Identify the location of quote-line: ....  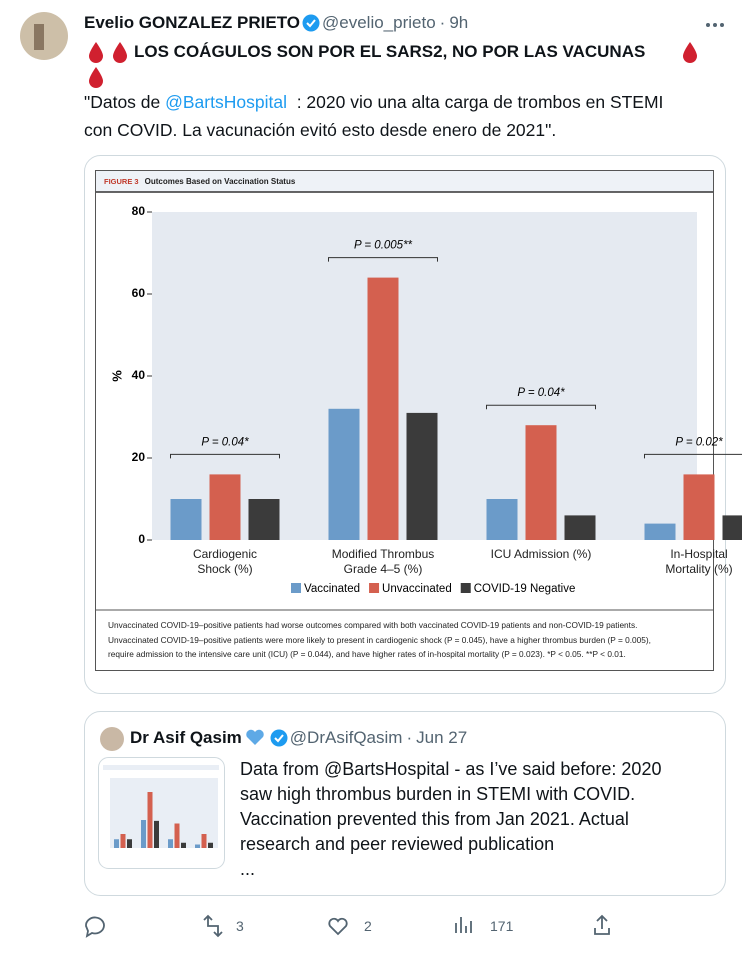
(248, 869).